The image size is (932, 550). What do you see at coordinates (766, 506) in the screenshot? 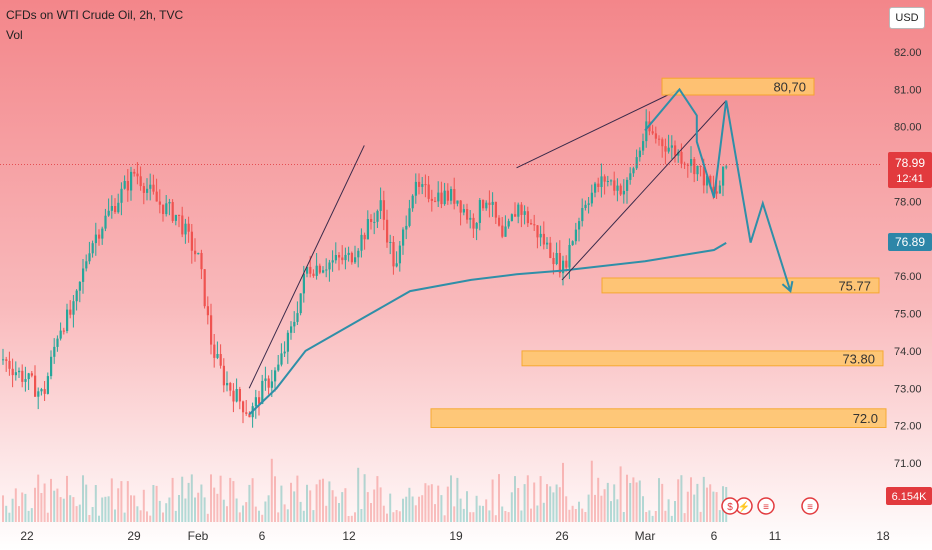
I see `us-flag-event-icon` at bounding box center [766, 506].